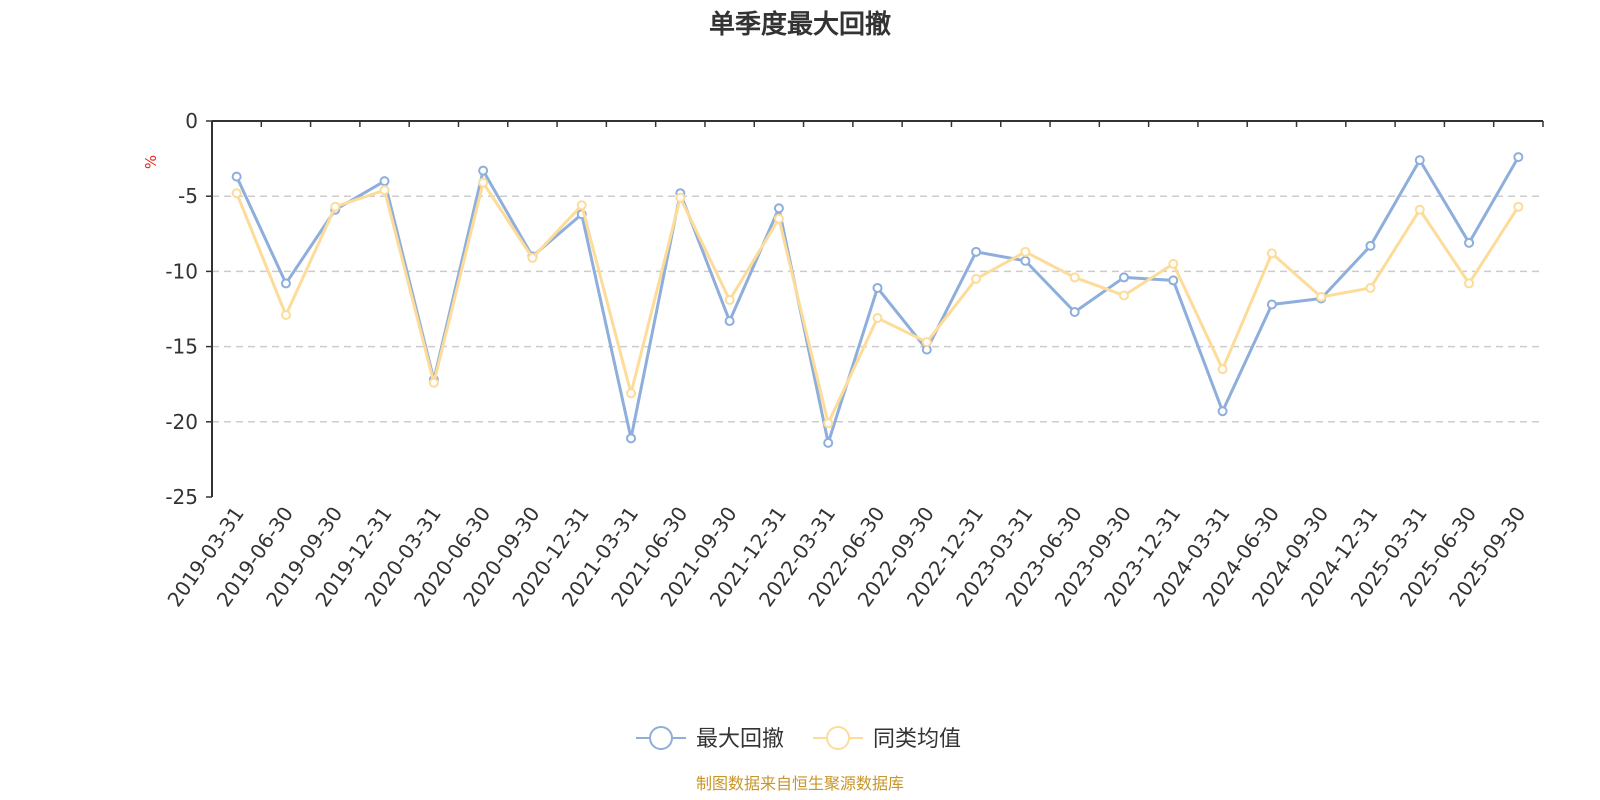 The image size is (1600, 800). Describe the element at coordinates (181, 271) in the screenshot. I see `y-tick-label: -10` at that location.